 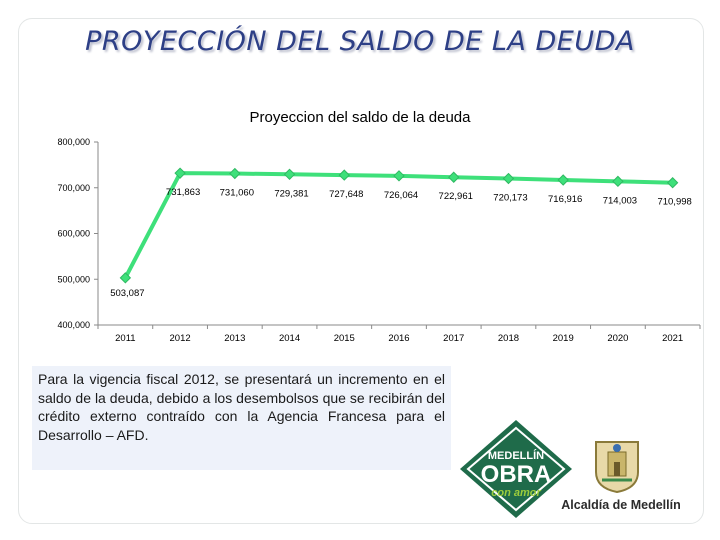 I want to click on data-label: 716,916, so click(x=565, y=199).